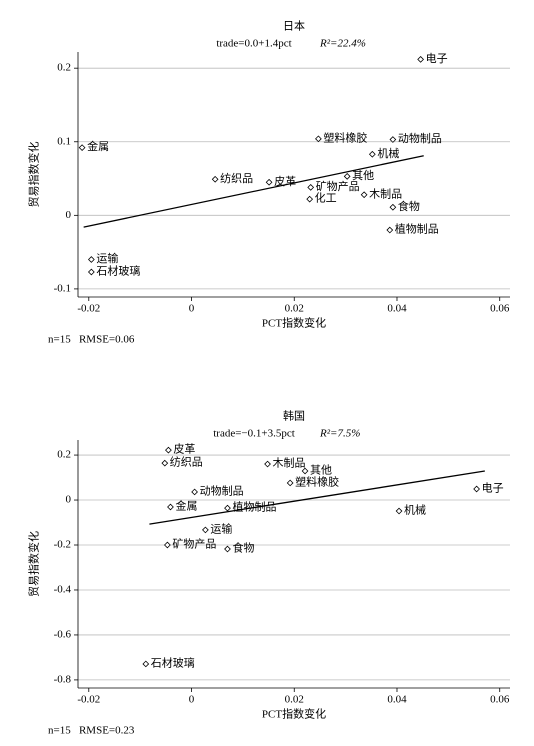 The height and width of the screenshot is (746, 534). I want to click on y-tick-label: -0.4, so click(63, 590).